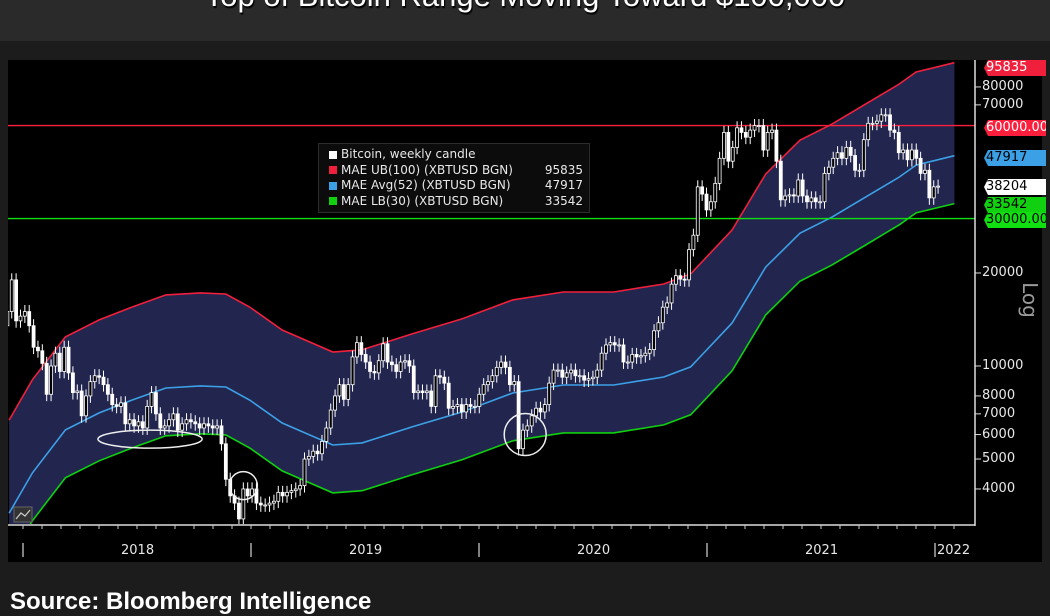  What do you see at coordinates (954, 550) in the screenshot?
I see `x-tick-label: 2022` at bounding box center [954, 550].